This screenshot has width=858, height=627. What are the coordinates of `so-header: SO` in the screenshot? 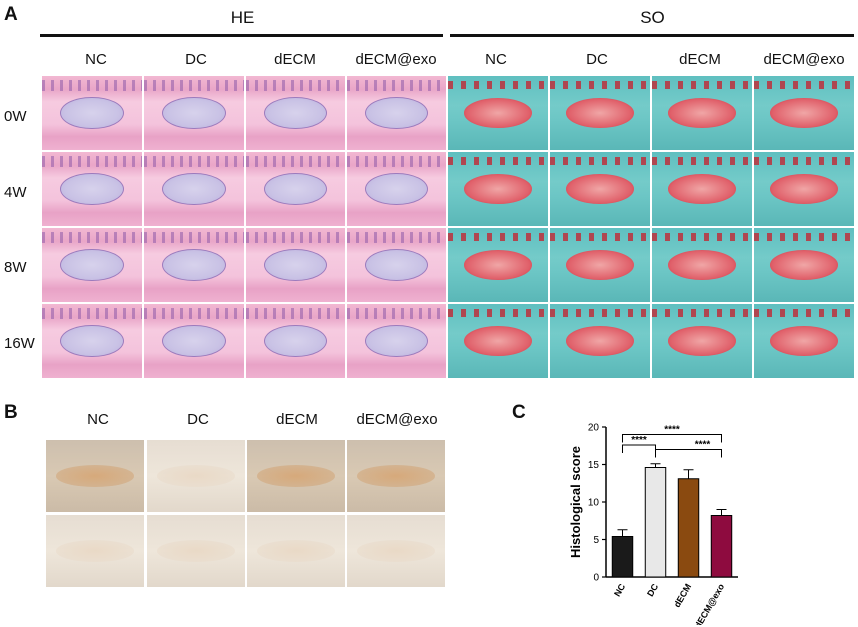 It's located at (652, 17).